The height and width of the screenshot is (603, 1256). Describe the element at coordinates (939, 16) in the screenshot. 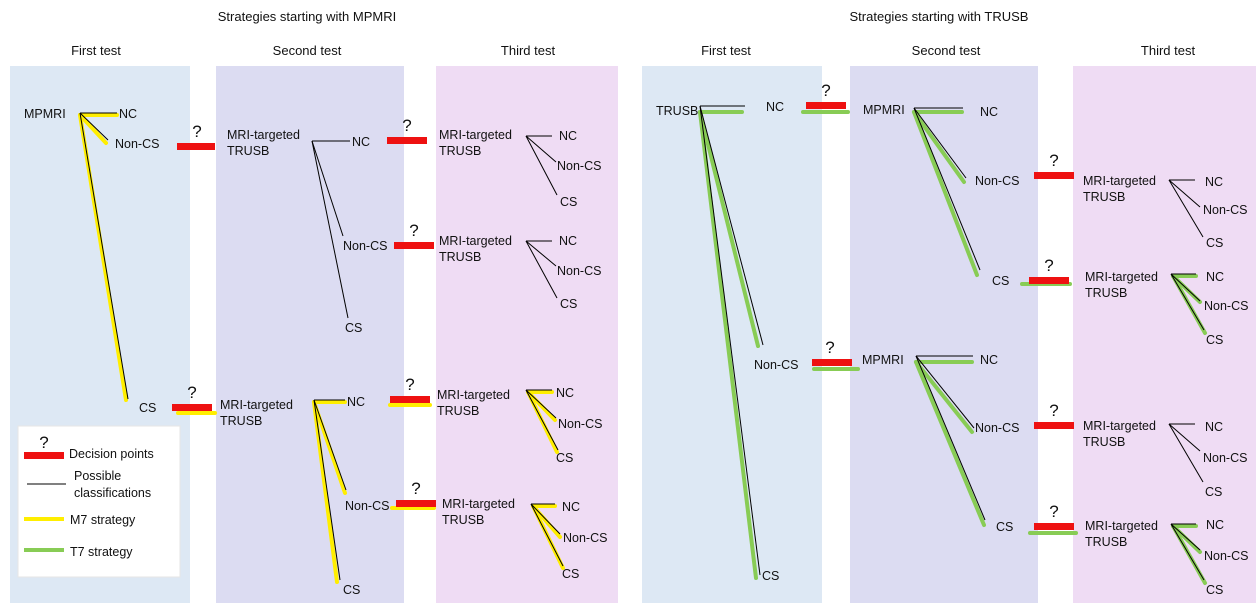

I see `trusb-strategies-title: Strategies starting with TRUSB` at that location.